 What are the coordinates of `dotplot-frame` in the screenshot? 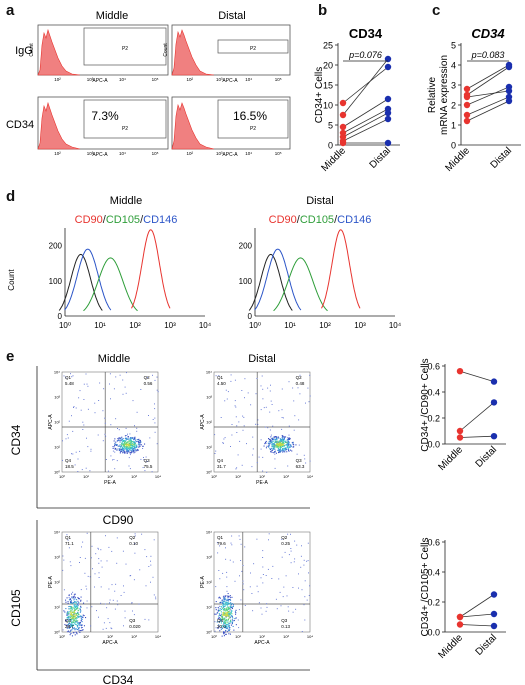 It's located at (262, 582).